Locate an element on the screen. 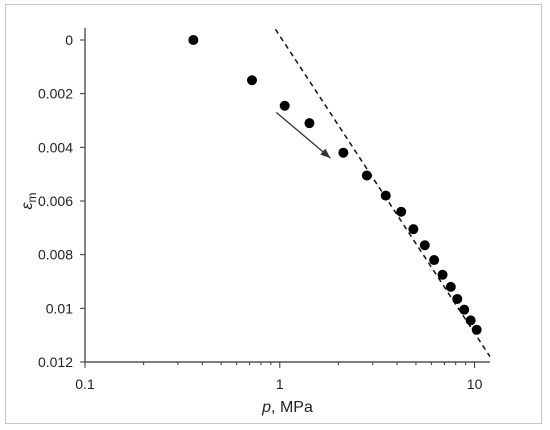 This screenshot has width=550, height=430. x-axis-title: p, MPa is located at coordinates (287, 407).